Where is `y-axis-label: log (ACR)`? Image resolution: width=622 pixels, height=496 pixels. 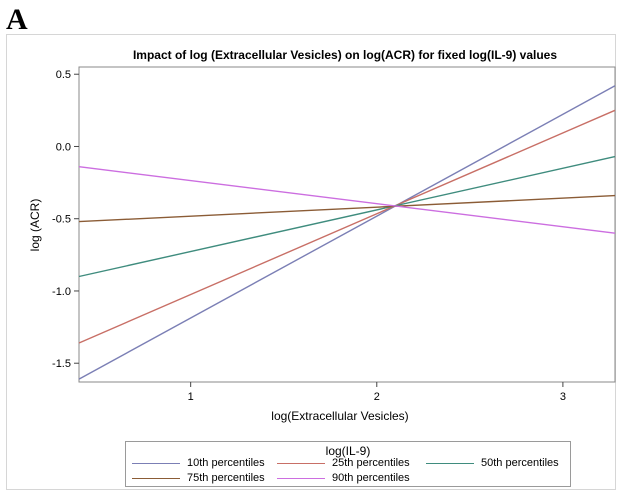 y-axis-label: log (ACR) is located at coordinates (35, 225).